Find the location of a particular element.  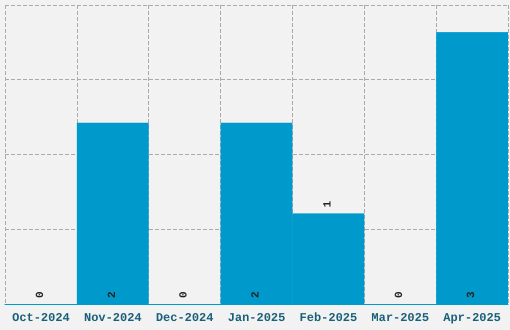

data-label: 3 is located at coordinates (472, 294).